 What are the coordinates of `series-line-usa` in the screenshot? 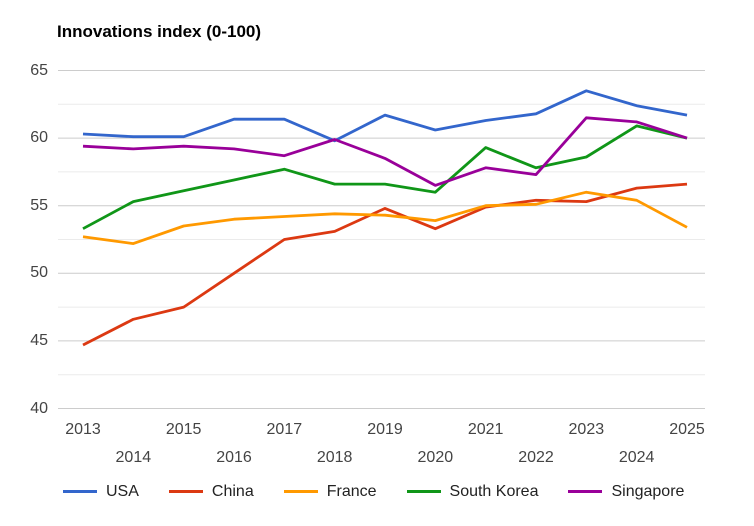 It's located at (385, 116).